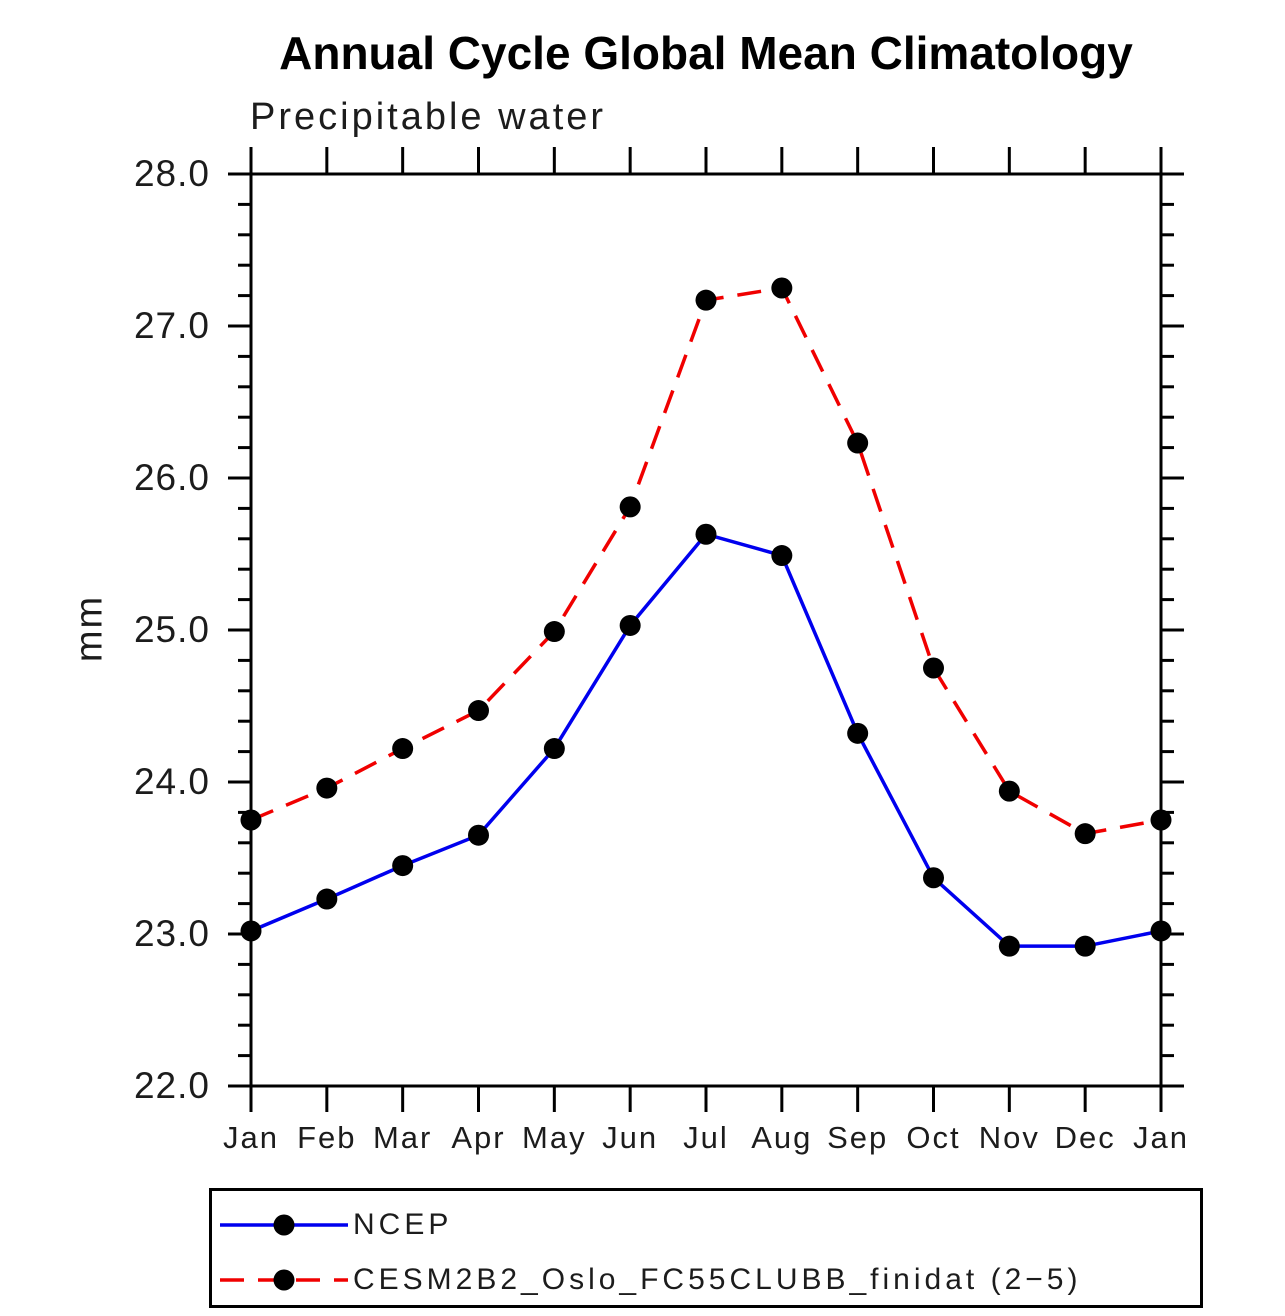 The image size is (1285, 1316). Describe the element at coordinates (717, 1279) in the screenshot. I see `legend-label: CESM2B2_Oslo_FC55CLUBB_finidat (2−5)` at that location.